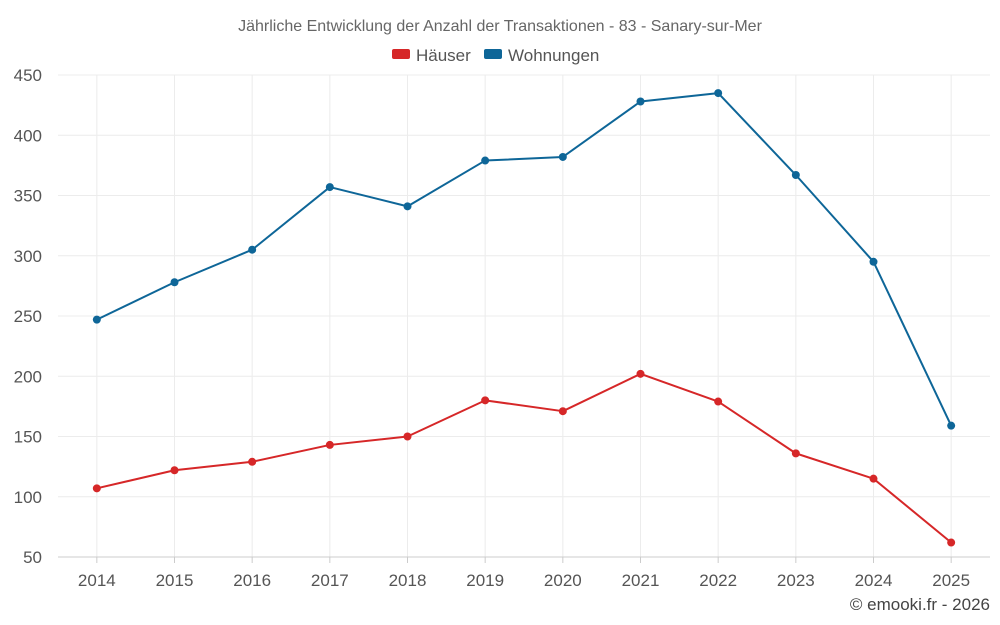  Describe the element at coordinates (28, 497) in the screenshot. I see `y-tick-label: 100` at that location.